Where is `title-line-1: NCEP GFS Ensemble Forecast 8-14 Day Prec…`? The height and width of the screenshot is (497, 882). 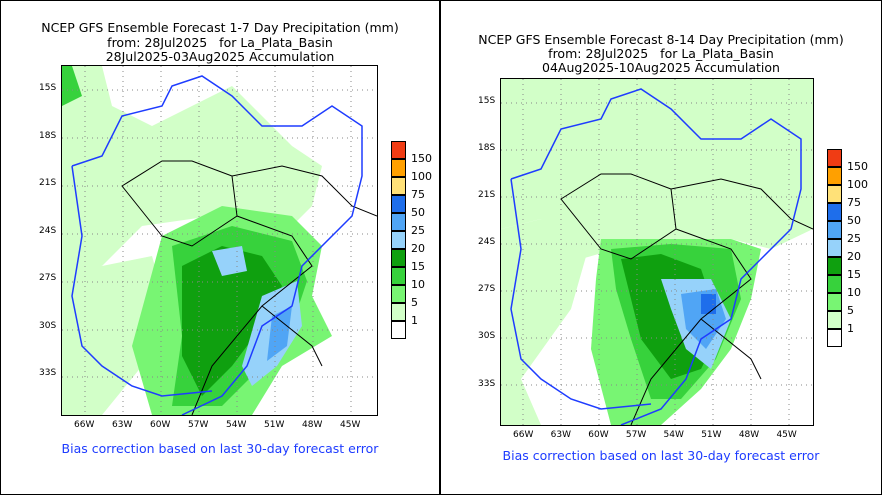
title-line-1: NCEP GFS Ensemble Forecast 8-14 Day Prec… is located at coordinates (661, 39).